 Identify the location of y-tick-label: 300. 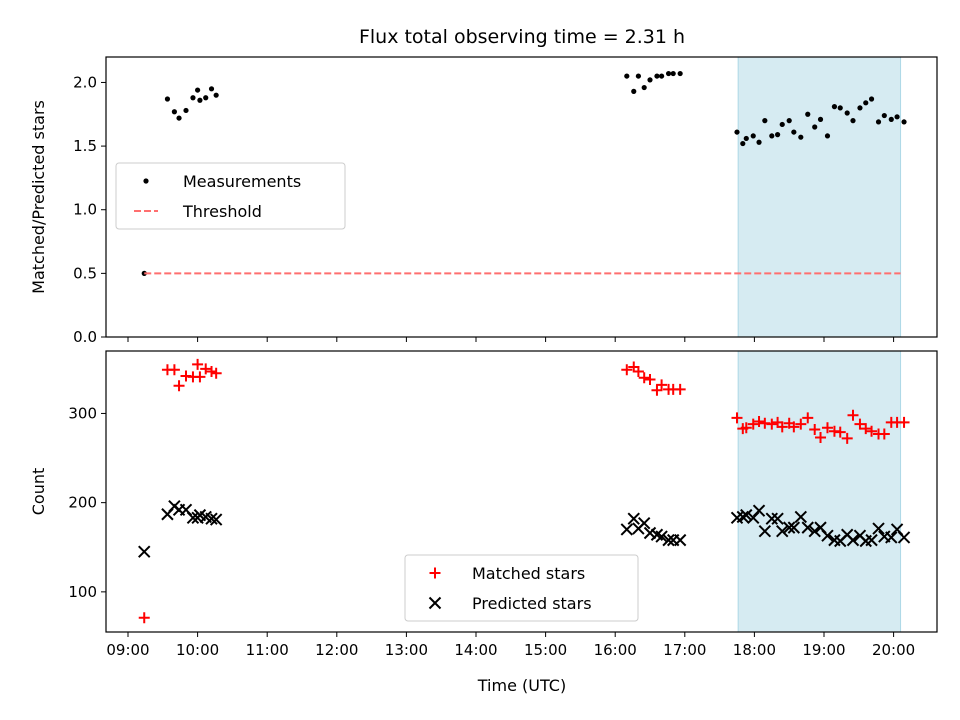
(82, 413).